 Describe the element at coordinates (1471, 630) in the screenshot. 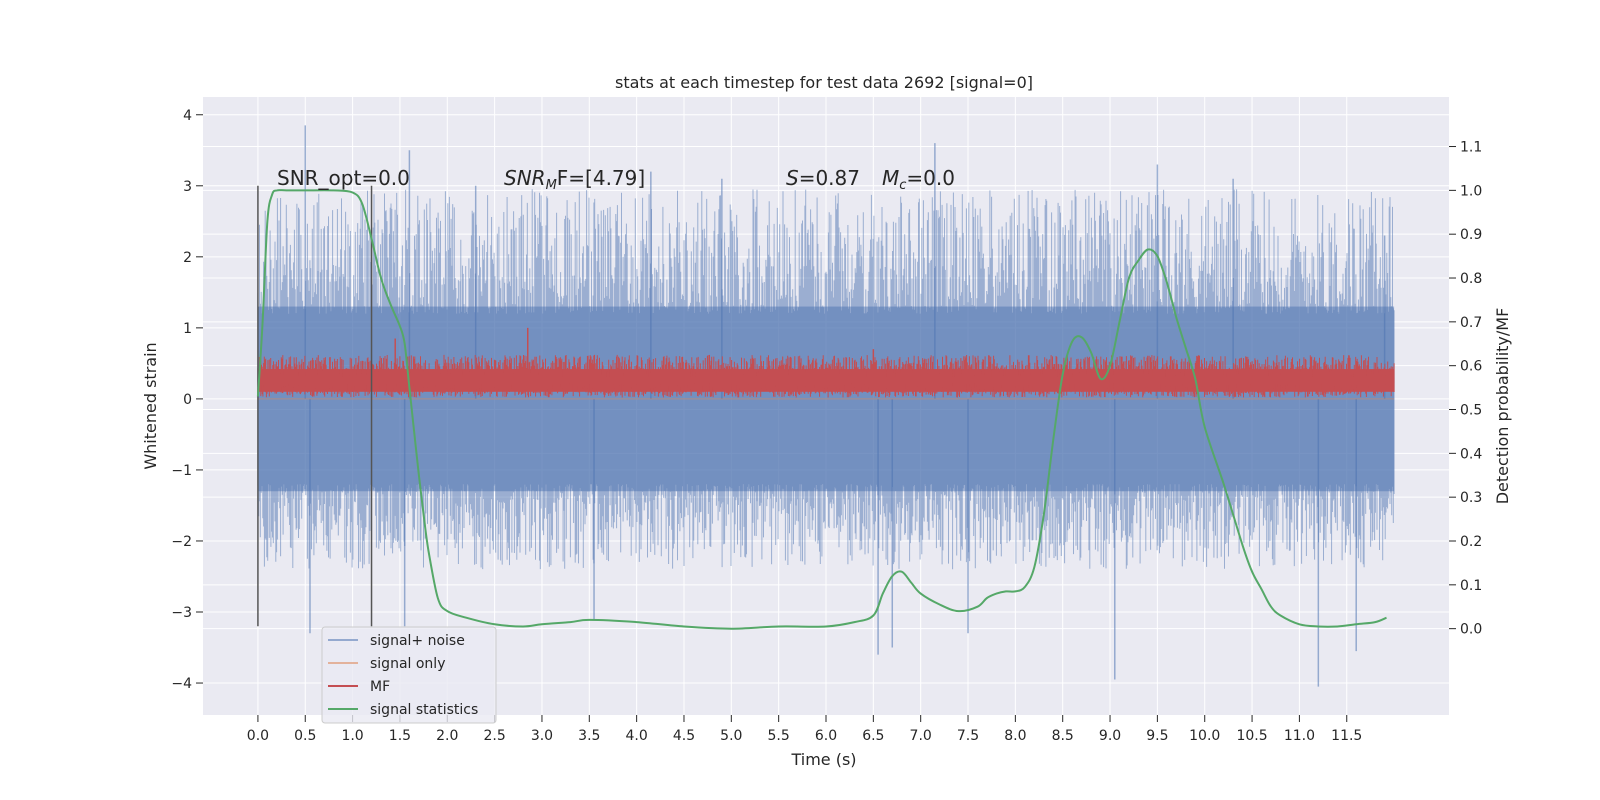

I see `right-tick-label: 0.0` at that location.